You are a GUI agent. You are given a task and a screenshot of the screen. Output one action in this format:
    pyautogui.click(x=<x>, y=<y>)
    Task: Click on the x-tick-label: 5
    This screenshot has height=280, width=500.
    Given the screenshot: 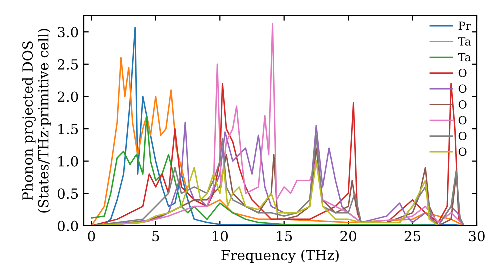 What is the action you would take?
    pyautogui.click(x=156, y=236)
    